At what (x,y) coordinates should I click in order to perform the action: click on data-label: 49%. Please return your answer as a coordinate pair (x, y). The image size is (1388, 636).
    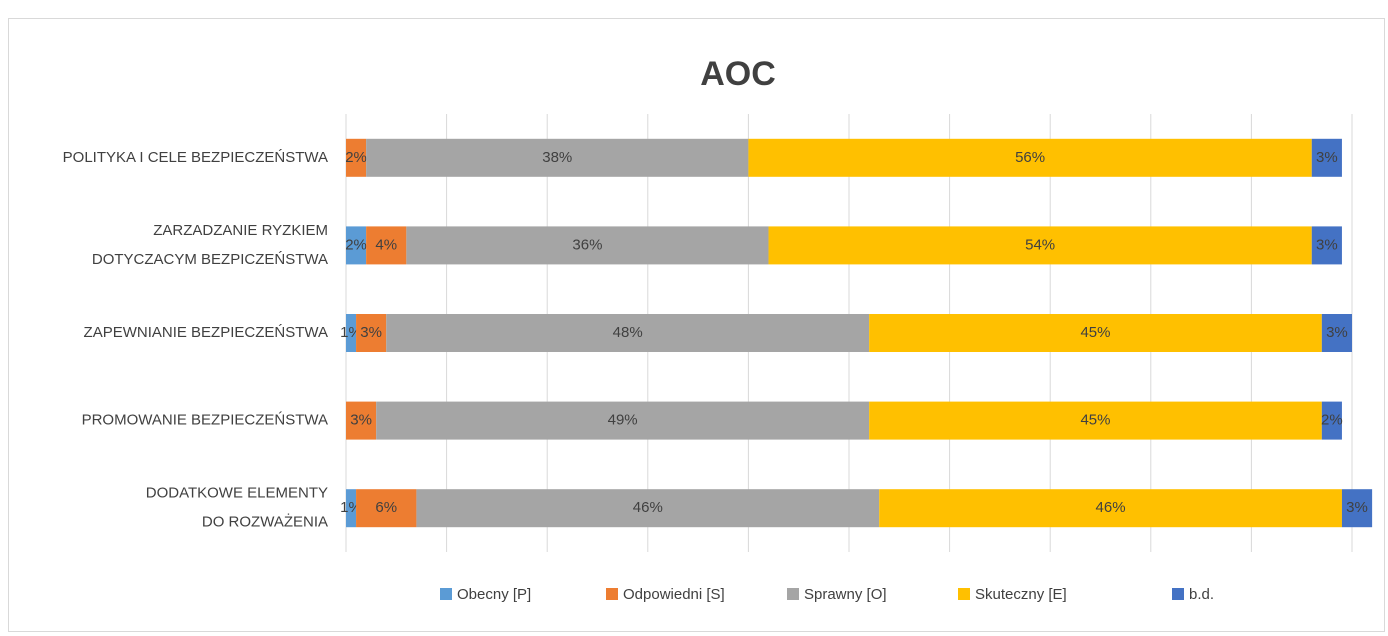
    Looking at the image, I should click on (623, 420).